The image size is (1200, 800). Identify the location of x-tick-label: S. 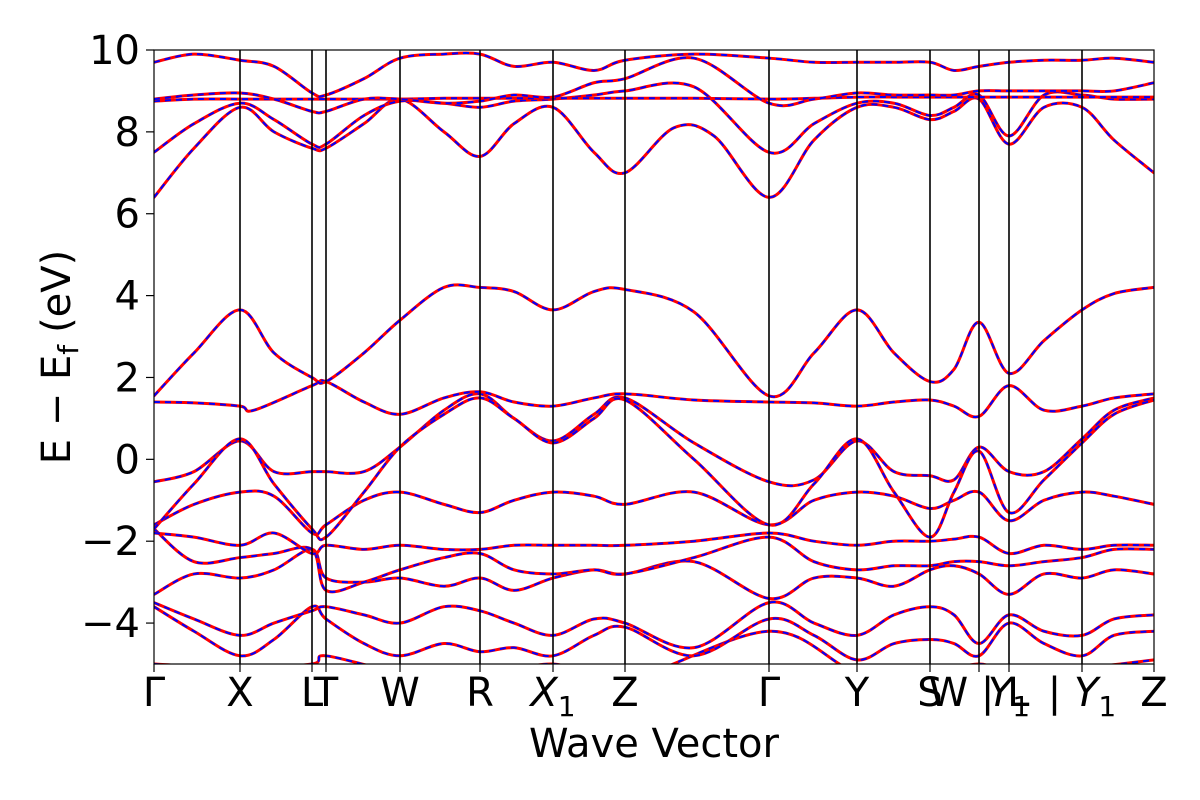
(929, 693).